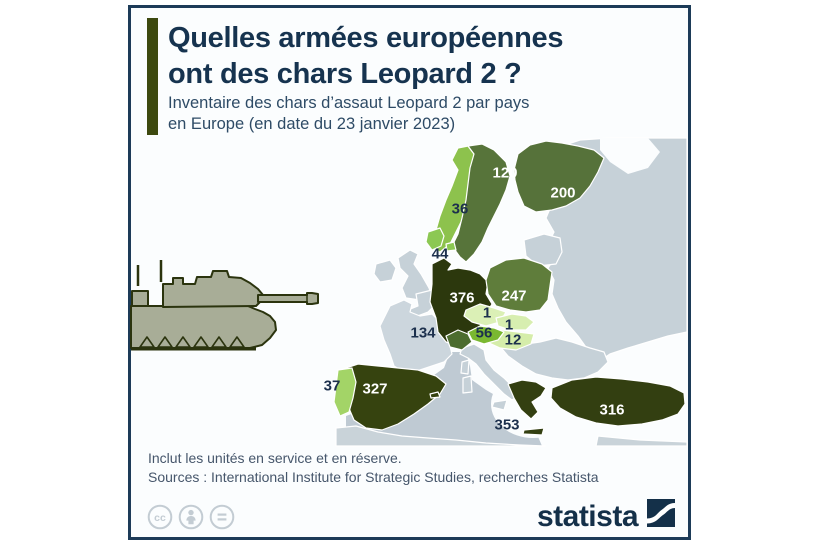 The width and height of the screenshot is (820, 546). Describe the element at coordinates (499, 405) in the screenshot. I see `island-sicily` at that location.